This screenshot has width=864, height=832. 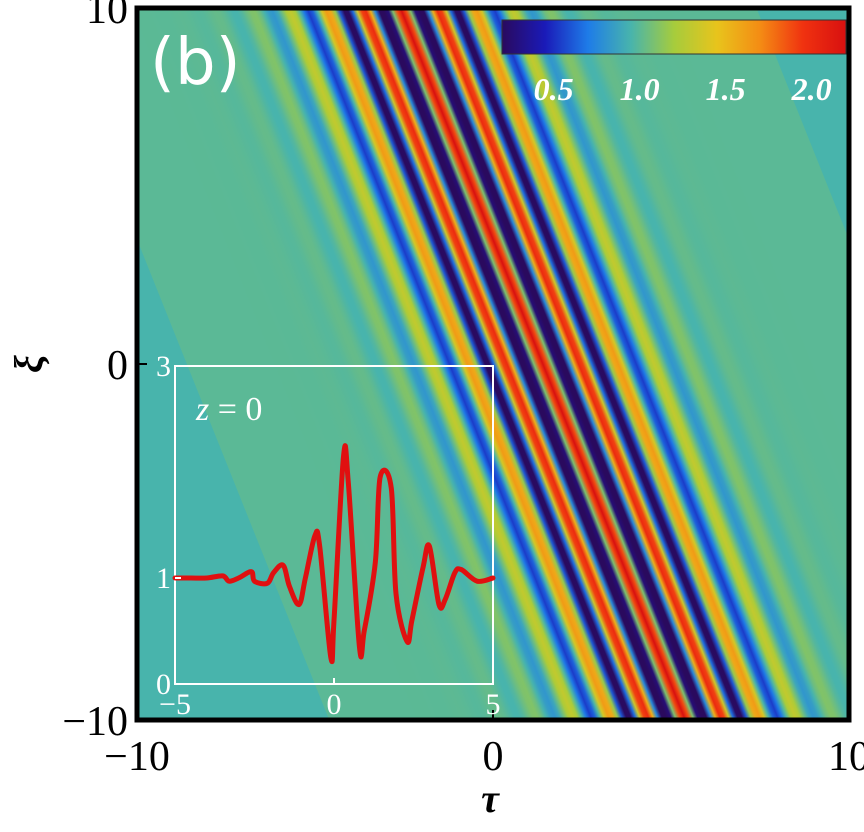 I want to click on x-axis-ticks: −10 0 10, so click(x=484, y=745).